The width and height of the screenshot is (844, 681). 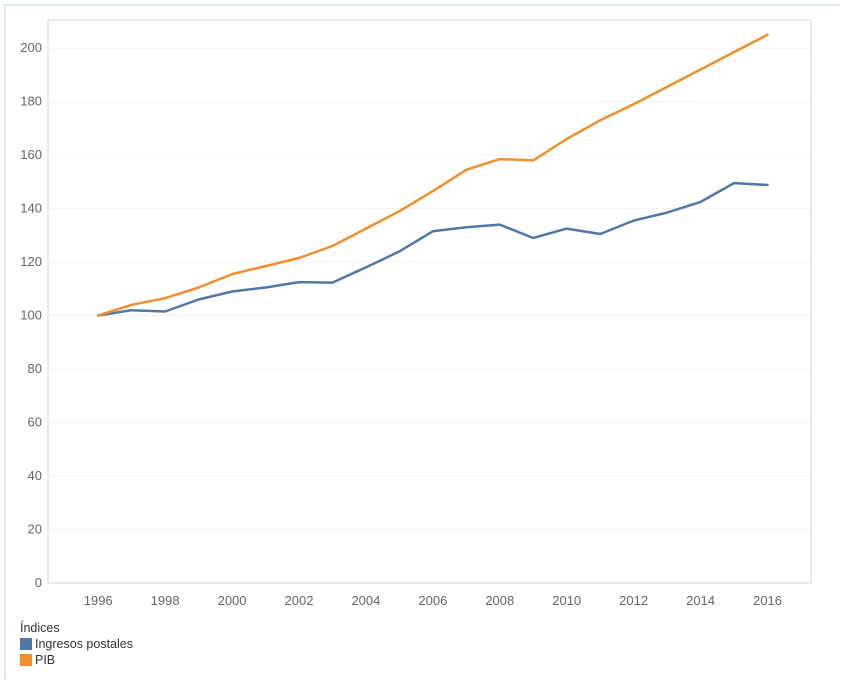 I want to click on data-point-1-2006, so click(x=433, y=191).